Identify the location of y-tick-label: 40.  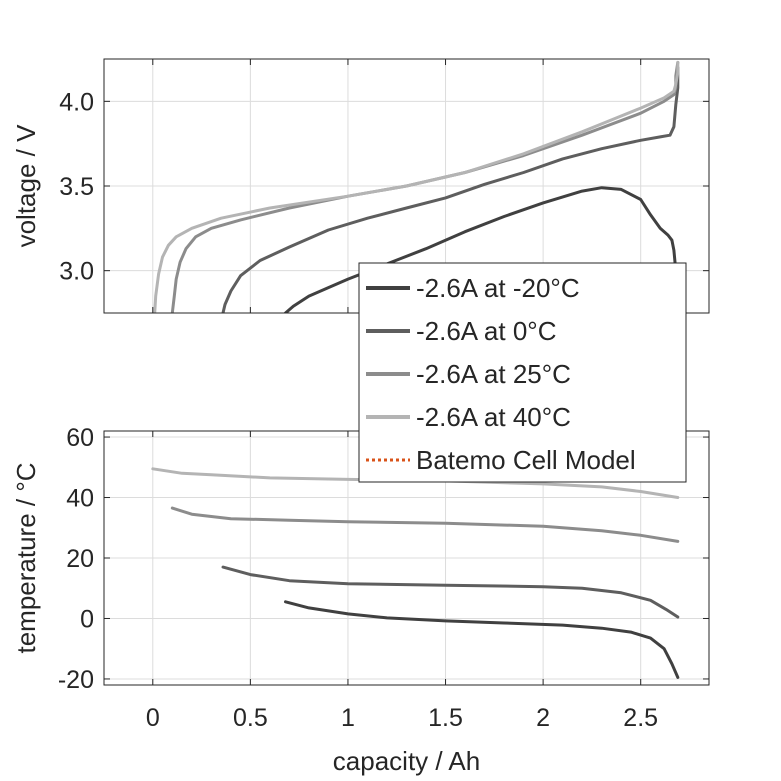
(80, 499).